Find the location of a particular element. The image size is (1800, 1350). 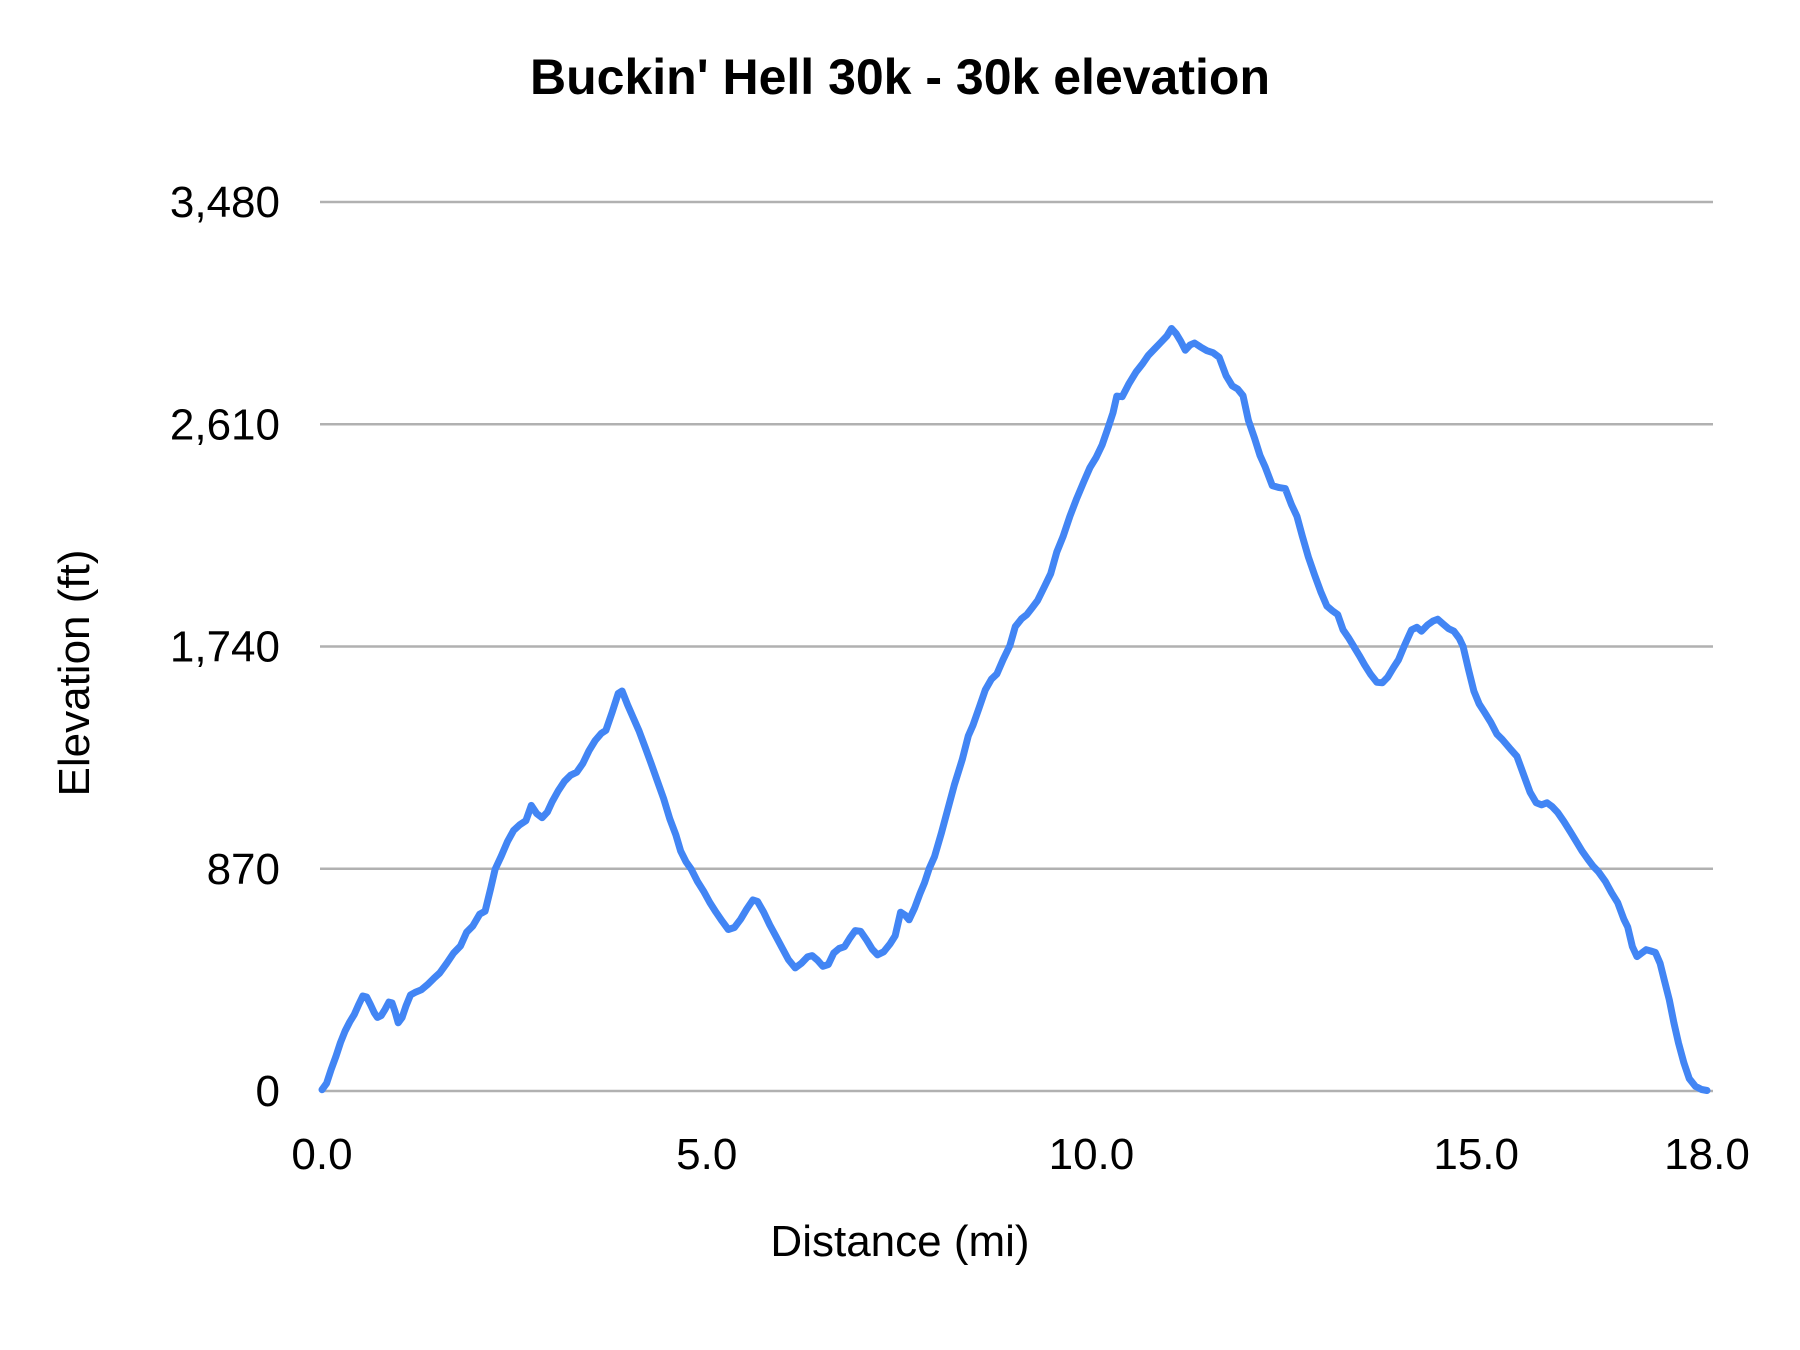

y-tick-label: 3,480 is located at coordinates (225, 202).